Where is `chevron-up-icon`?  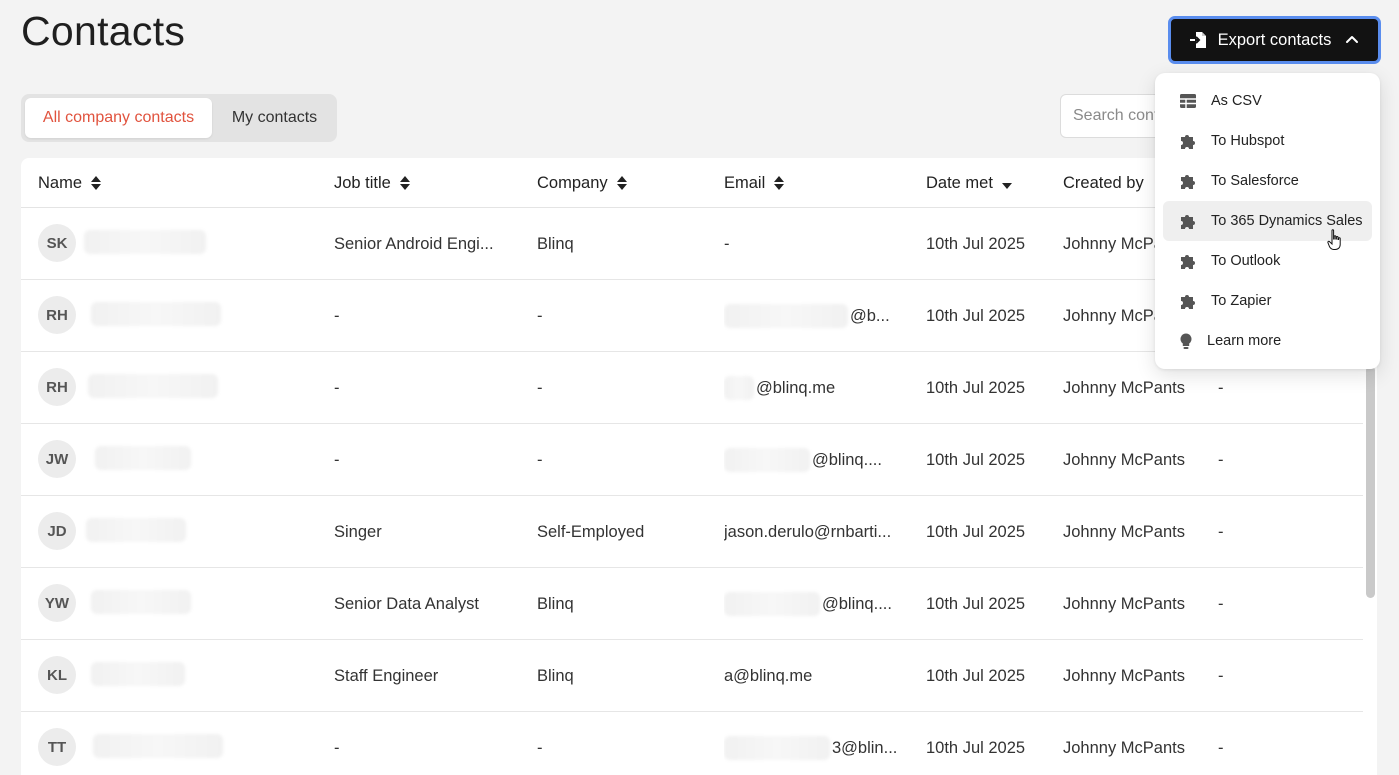 chevron-up-icon is located at coordinates (1352, 40).